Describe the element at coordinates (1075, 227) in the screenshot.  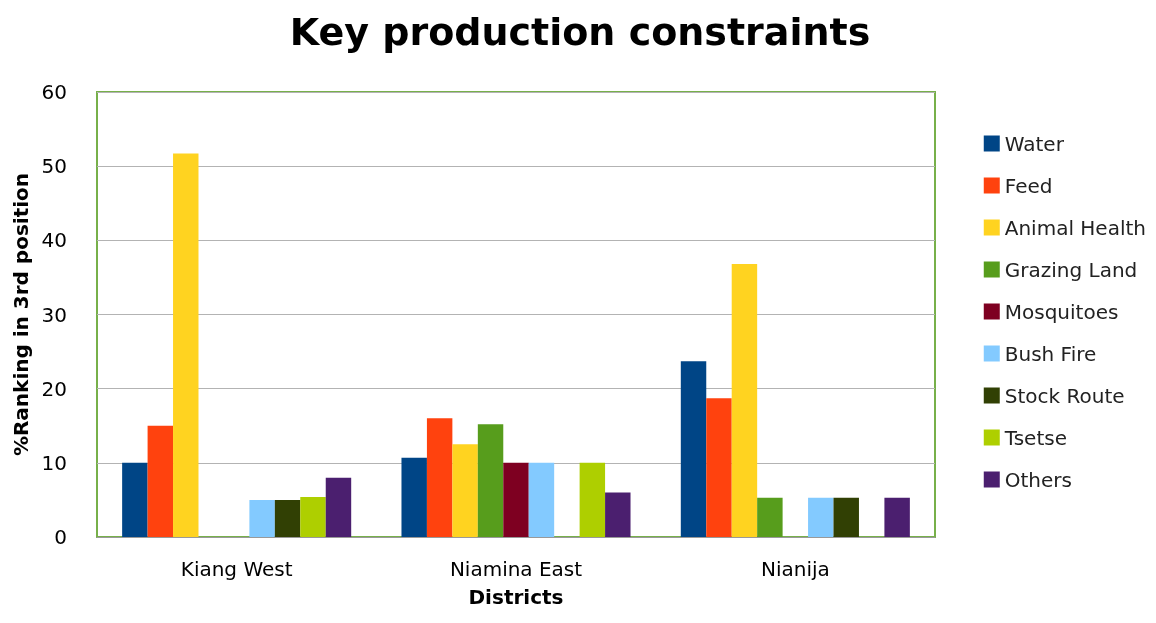
I see `legend-label: Animal Health` at that location.